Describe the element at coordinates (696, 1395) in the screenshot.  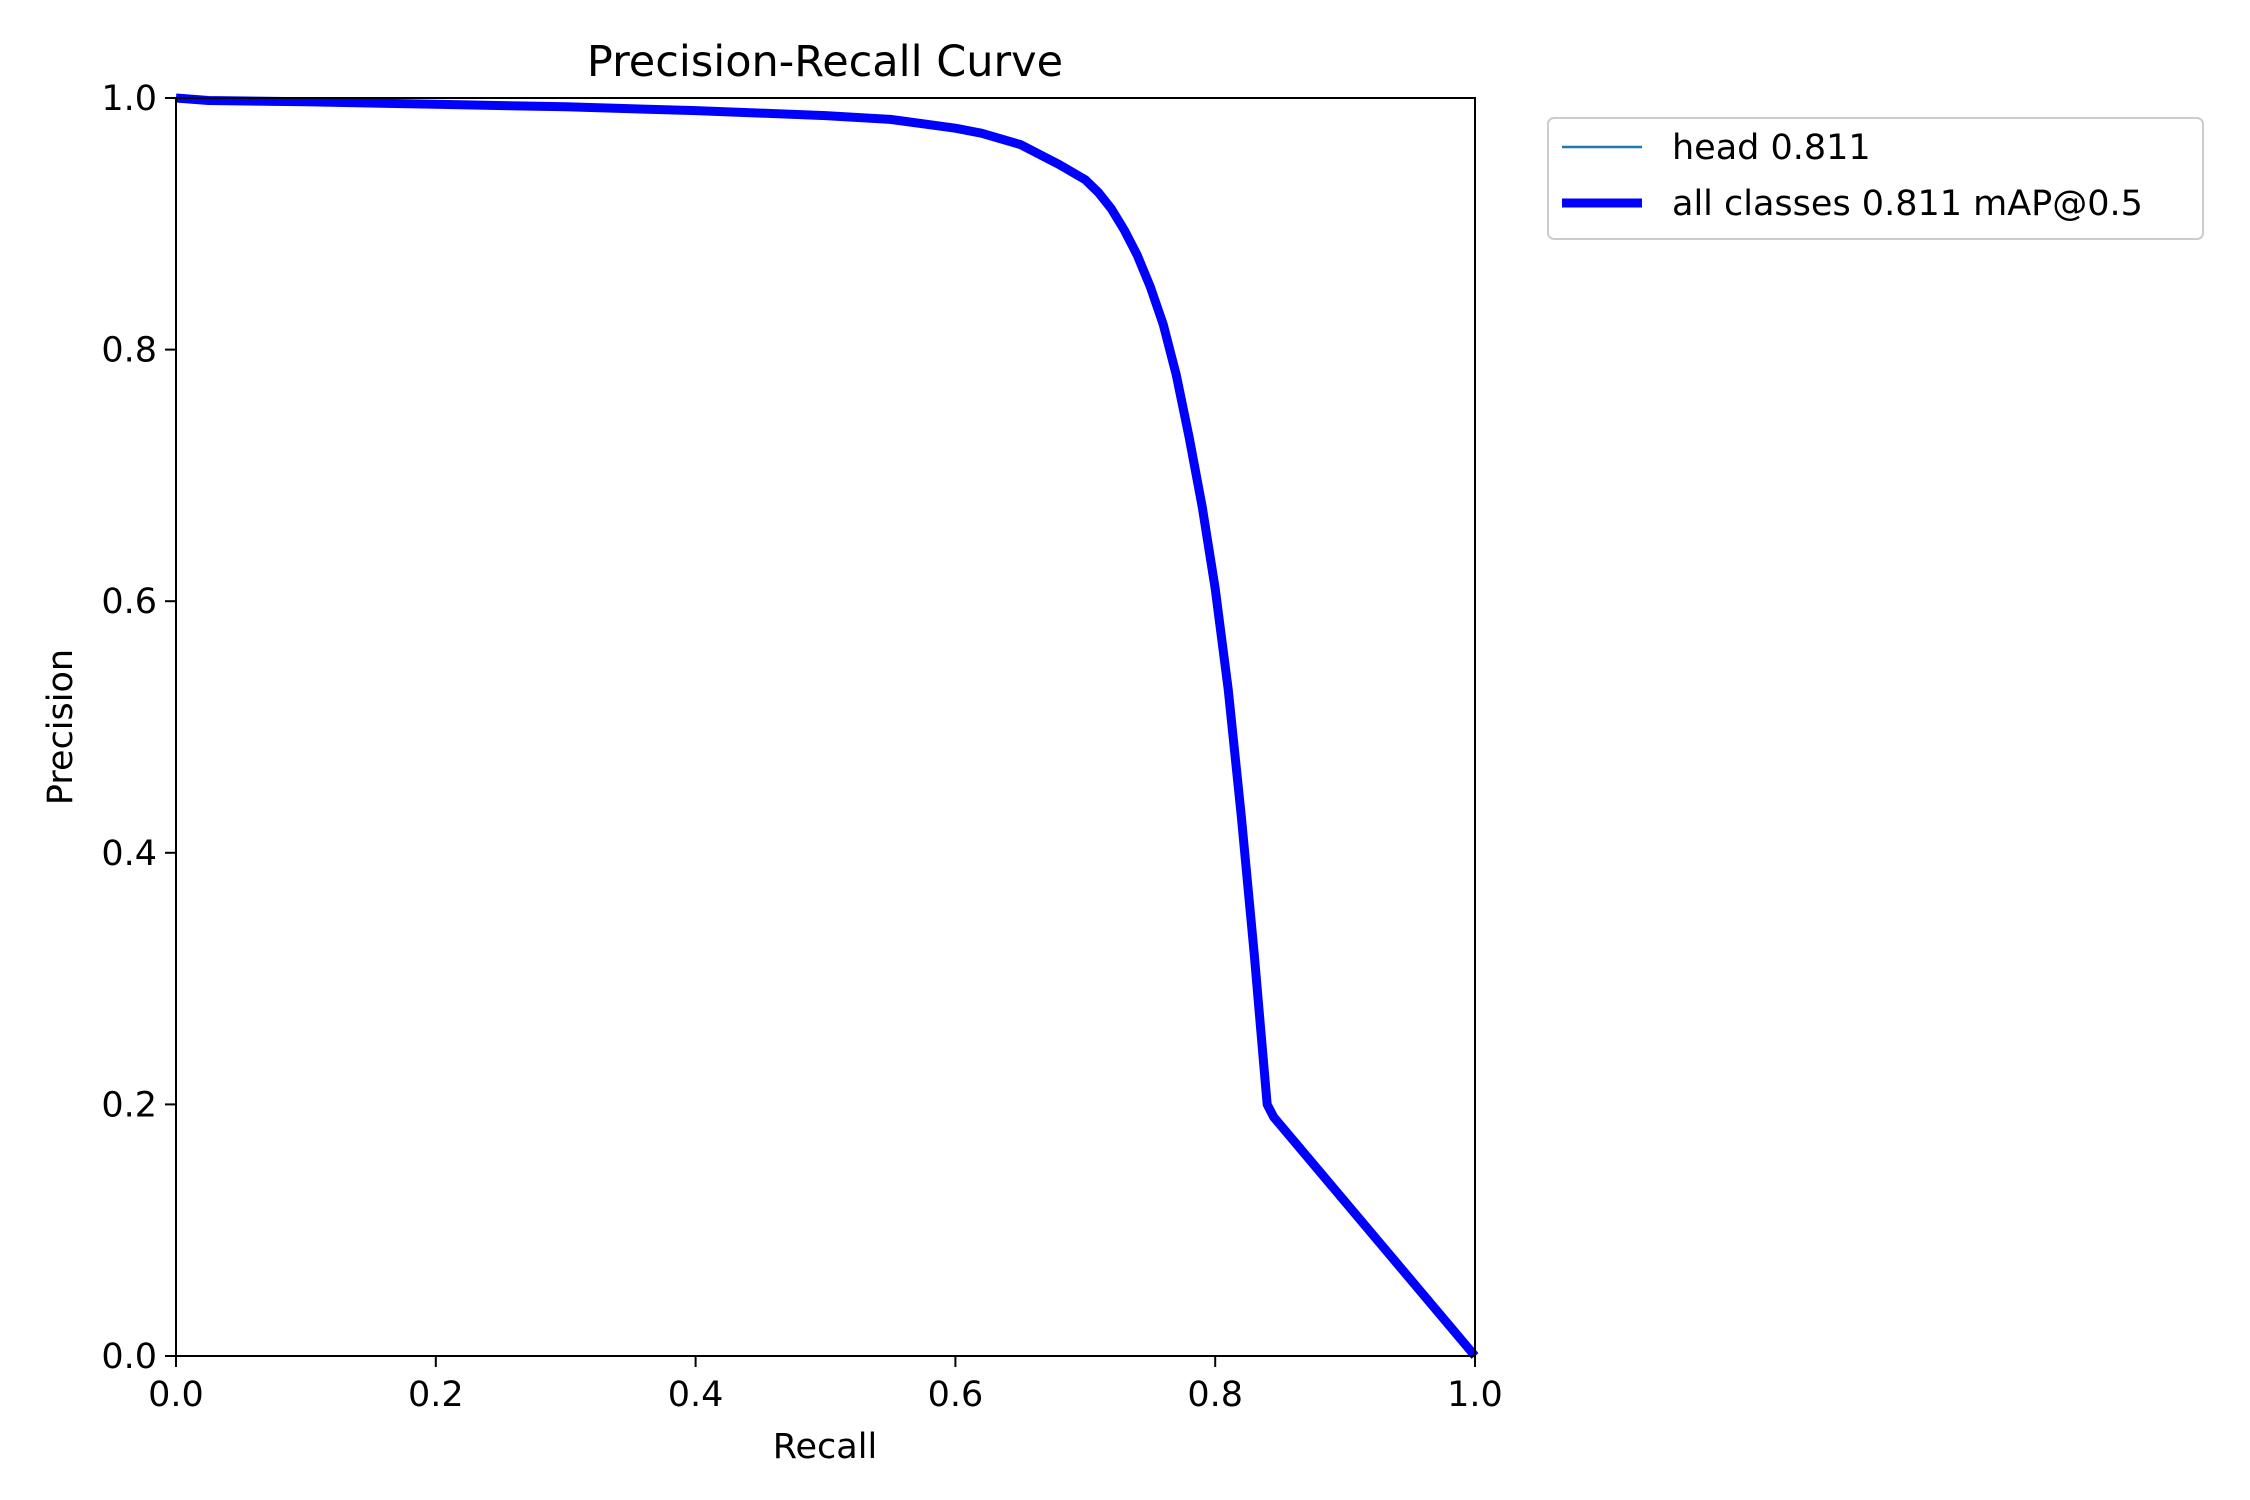
I see `x-tick-label: 0.4` at that location.